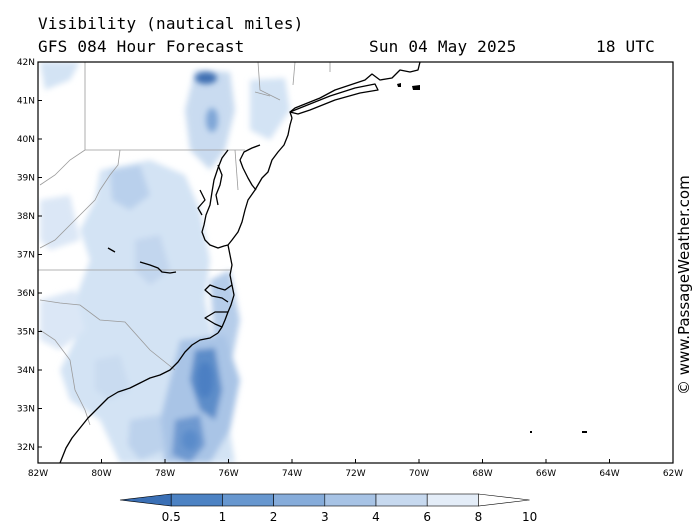 The width and height of the screenshot is (700, 525). What do you see at coordinates (26, 217) in the screenshot?
I see `lat-tick-label: 38N` at bounding box center [26, 217].